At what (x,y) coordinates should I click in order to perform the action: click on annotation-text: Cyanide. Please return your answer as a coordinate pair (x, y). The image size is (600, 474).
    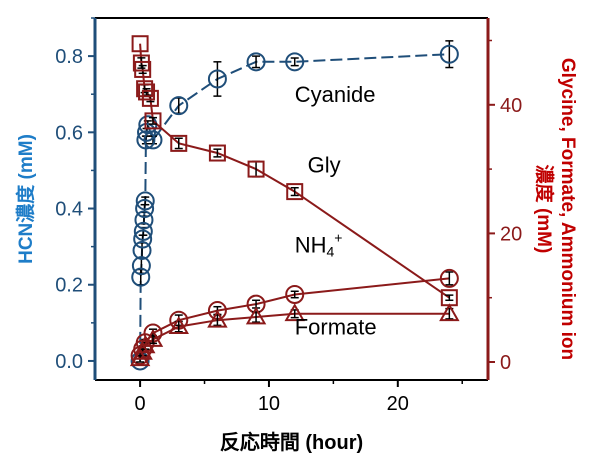
    Looking at the image, I should click on (335, 94).